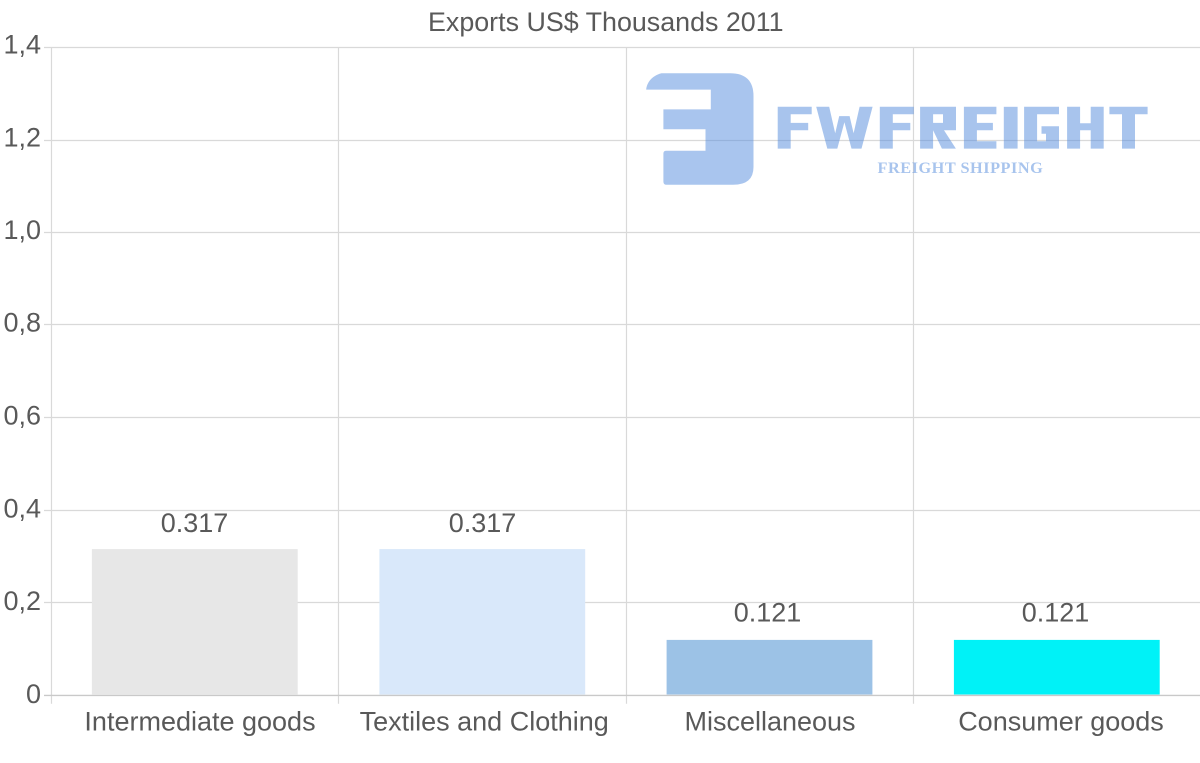  What do you see at coordinates (22, 45) in the screenshot?
I see `svg-text: 1,4` at bounding box center [22, 45].